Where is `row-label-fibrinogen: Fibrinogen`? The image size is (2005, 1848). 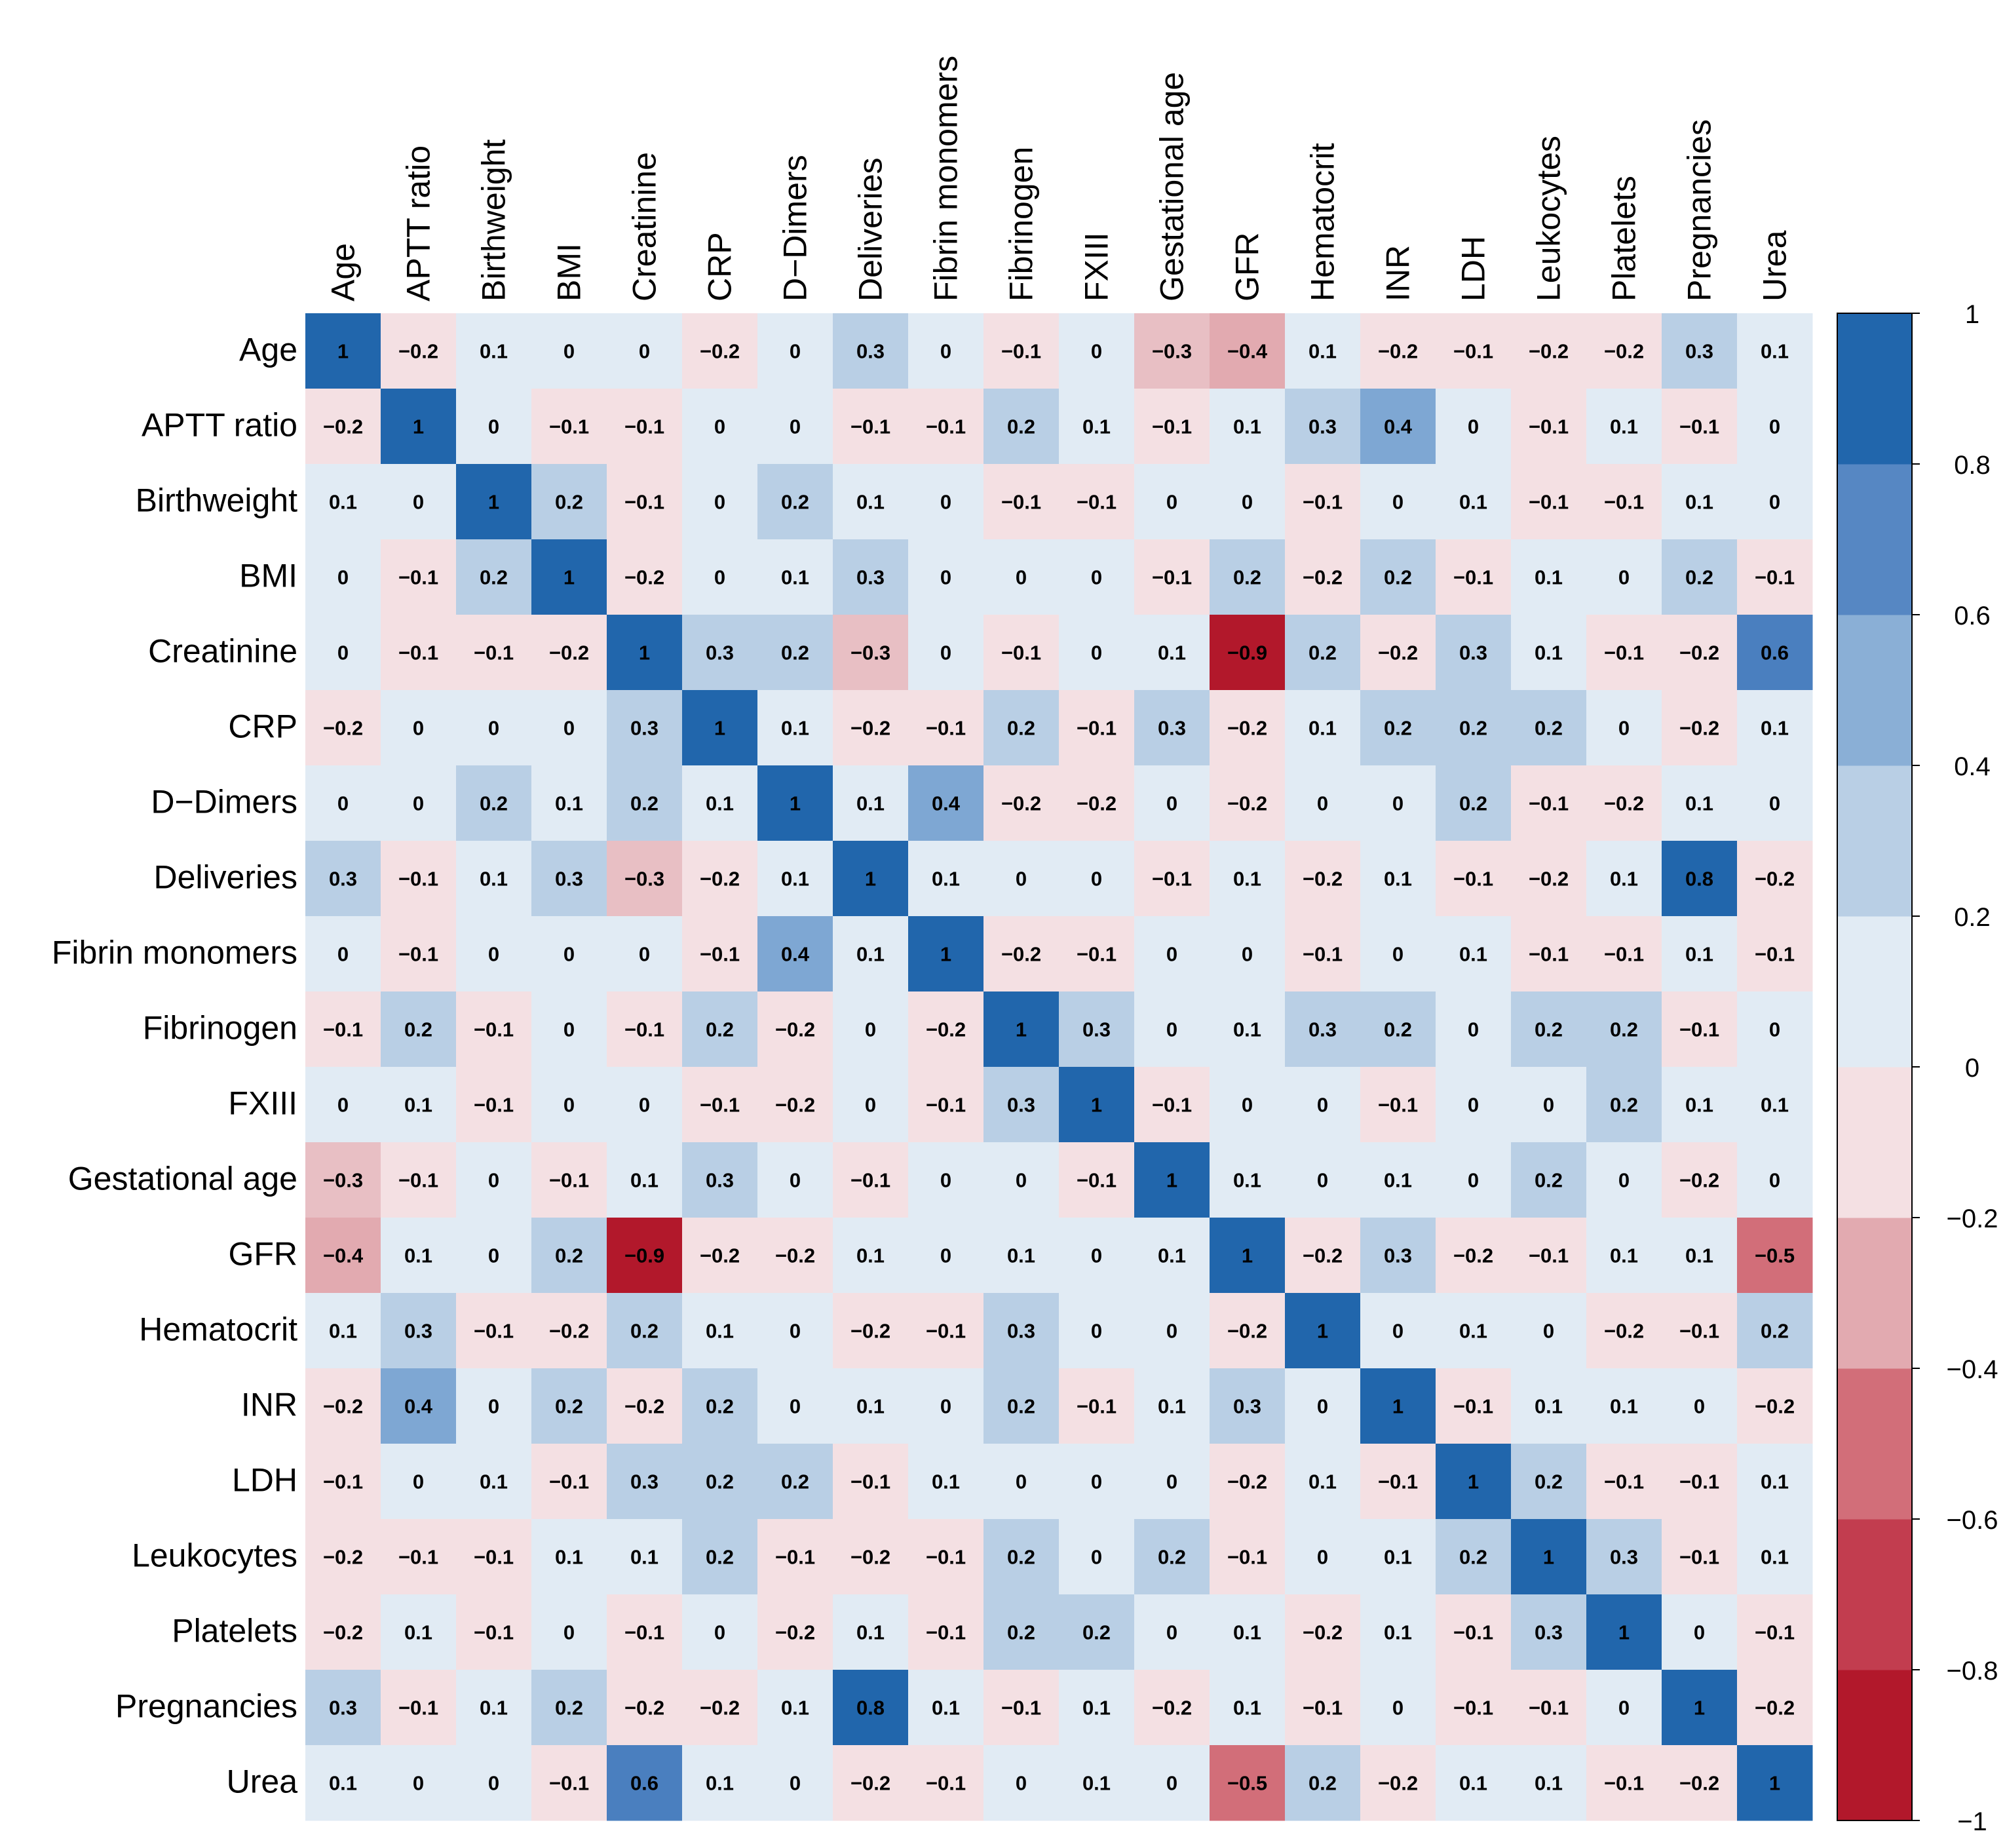 row-label-fibrinogen: Fibrinogen is located at coordinates (220, 1028).